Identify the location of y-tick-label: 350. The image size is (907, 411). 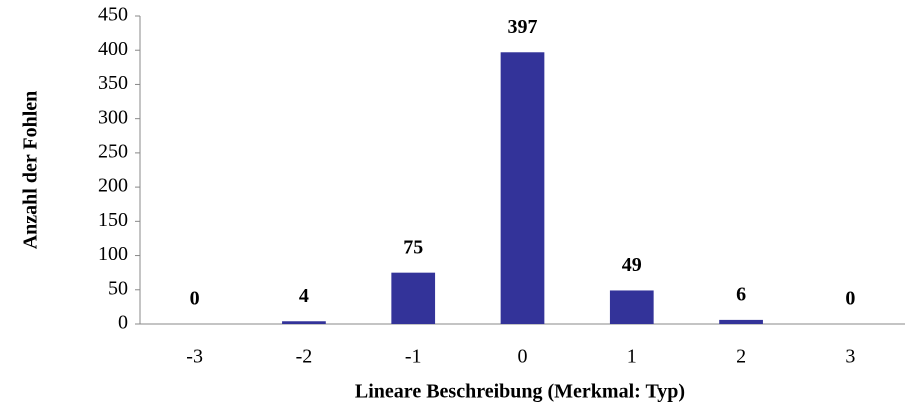
(113, 83).